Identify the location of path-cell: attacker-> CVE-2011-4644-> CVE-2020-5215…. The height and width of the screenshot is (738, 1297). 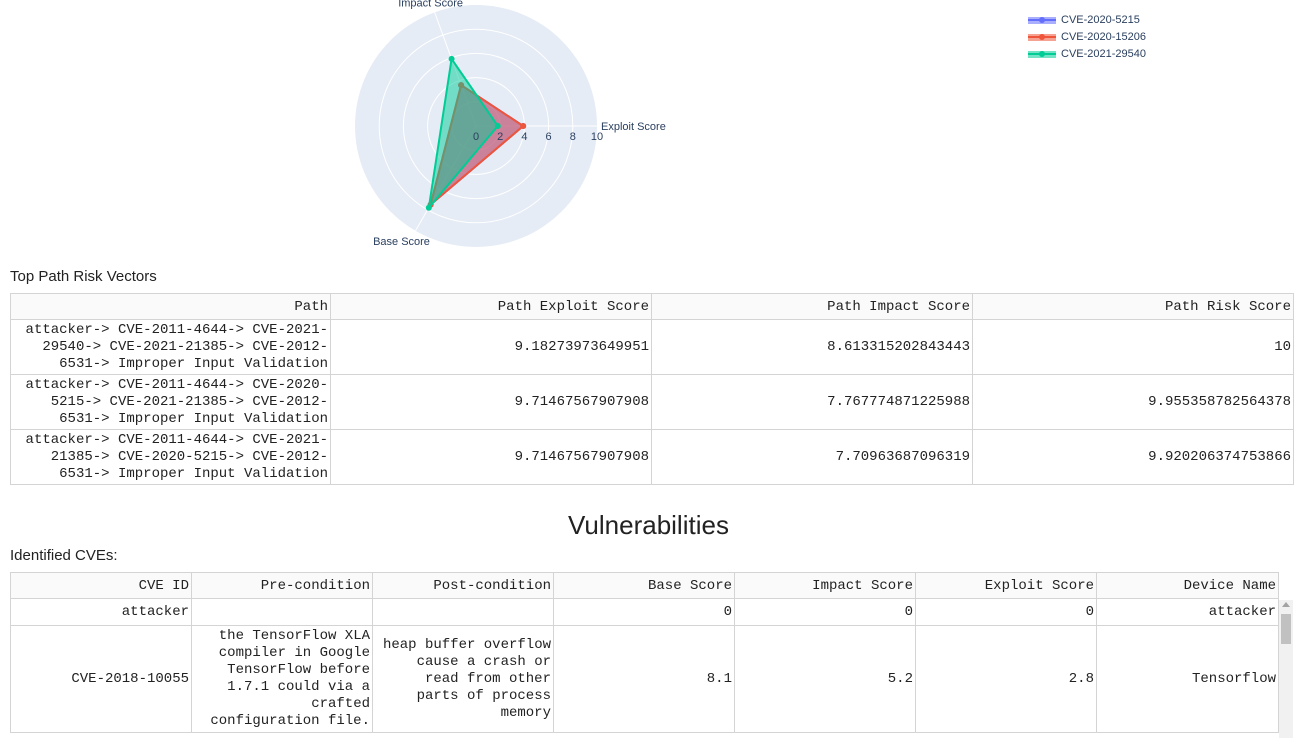
(170, 402).